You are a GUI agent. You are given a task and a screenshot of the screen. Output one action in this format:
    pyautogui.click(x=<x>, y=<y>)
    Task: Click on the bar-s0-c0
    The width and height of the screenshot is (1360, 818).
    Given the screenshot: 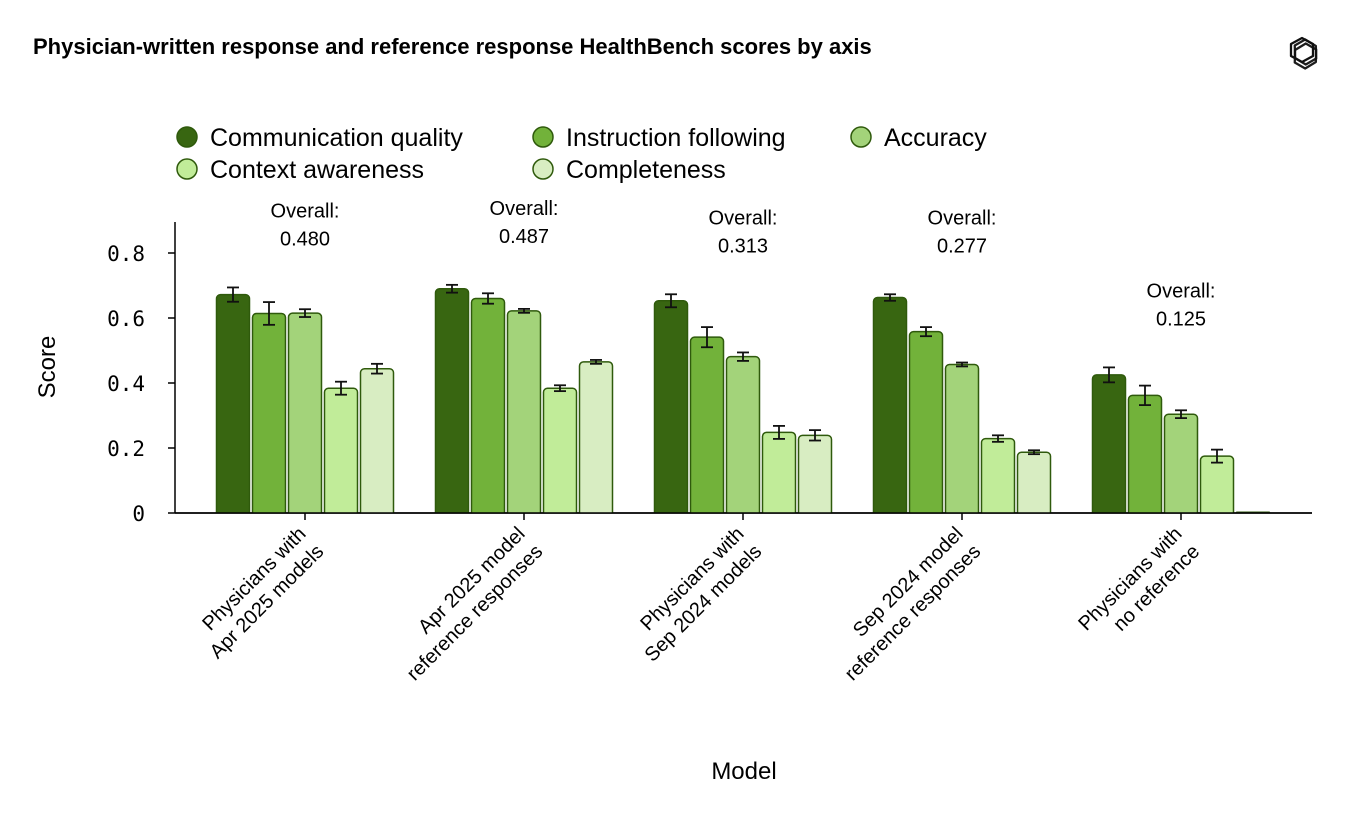 What is the action you would take?
    pyautogui.click(x=233, y=403)
    